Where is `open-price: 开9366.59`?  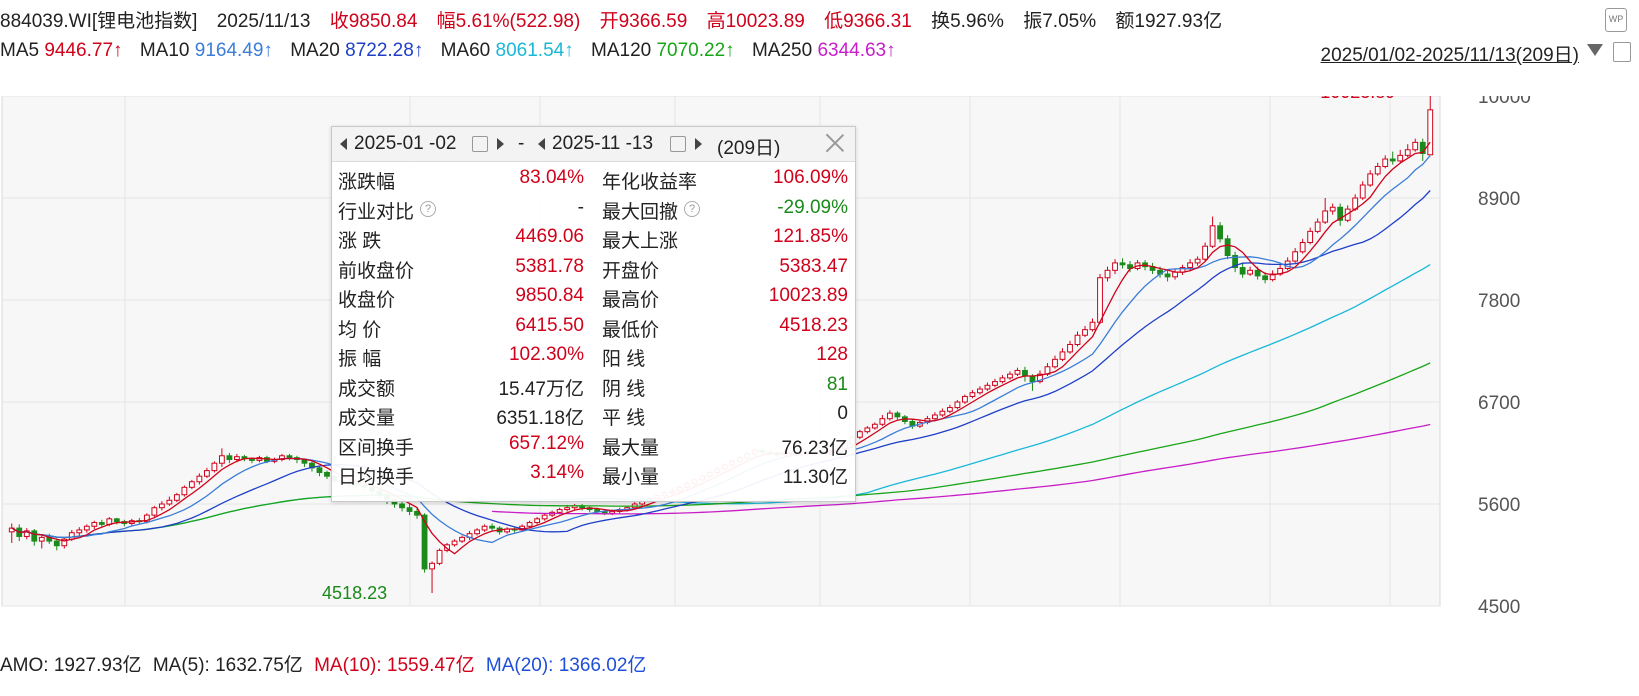 open-price: 开9366.59 is located at coordinates (643, 21).